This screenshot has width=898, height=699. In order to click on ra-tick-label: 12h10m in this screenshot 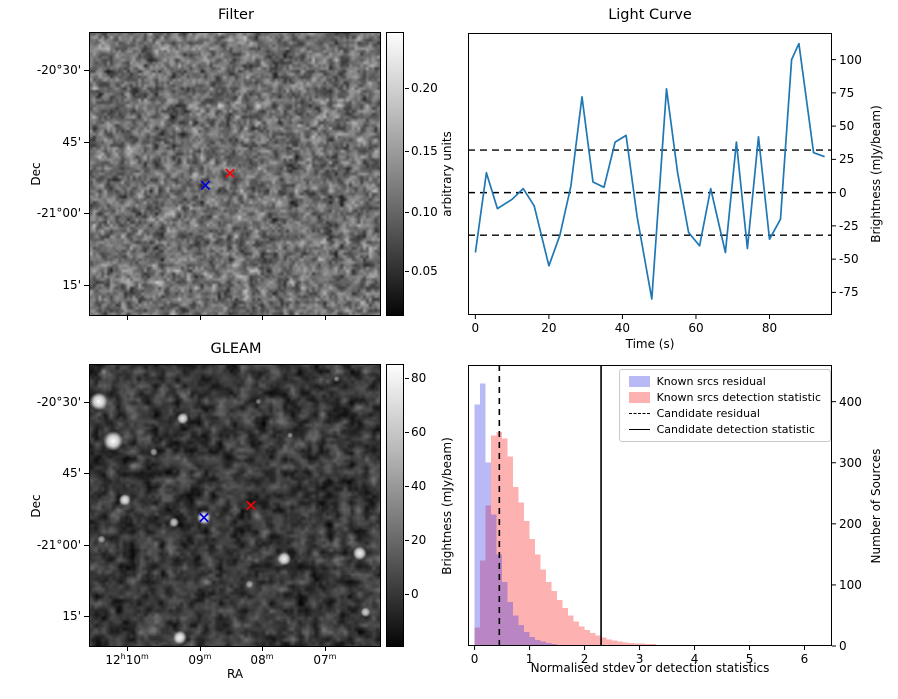, I will do `click(127, 659)`.